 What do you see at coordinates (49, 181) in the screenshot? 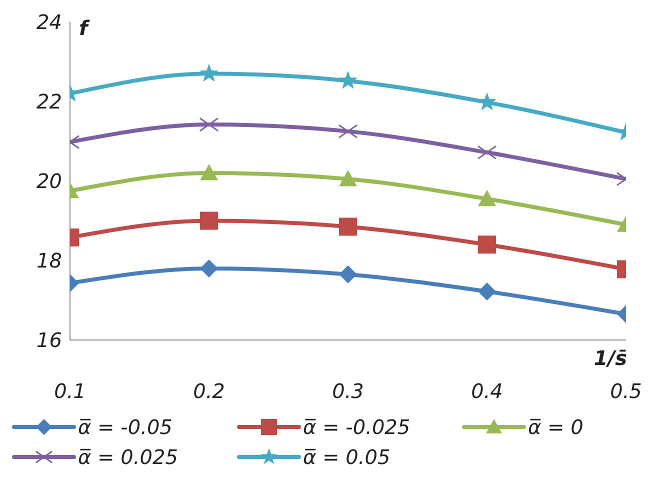
I see `y-tick-label: 20` at bounding box center [49, 181].